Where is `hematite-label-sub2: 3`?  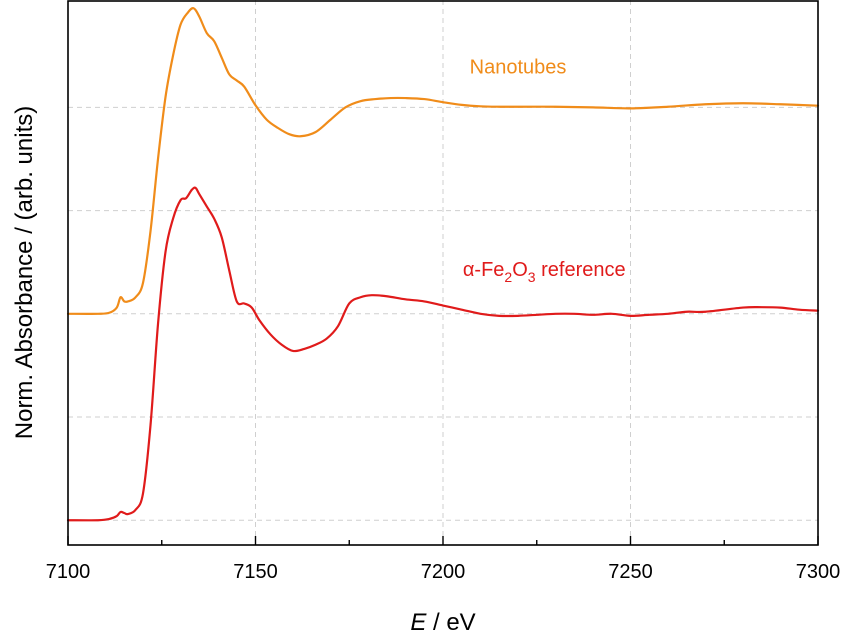 hematite-label-sub2: 3 is located at coordinates (532, 277).